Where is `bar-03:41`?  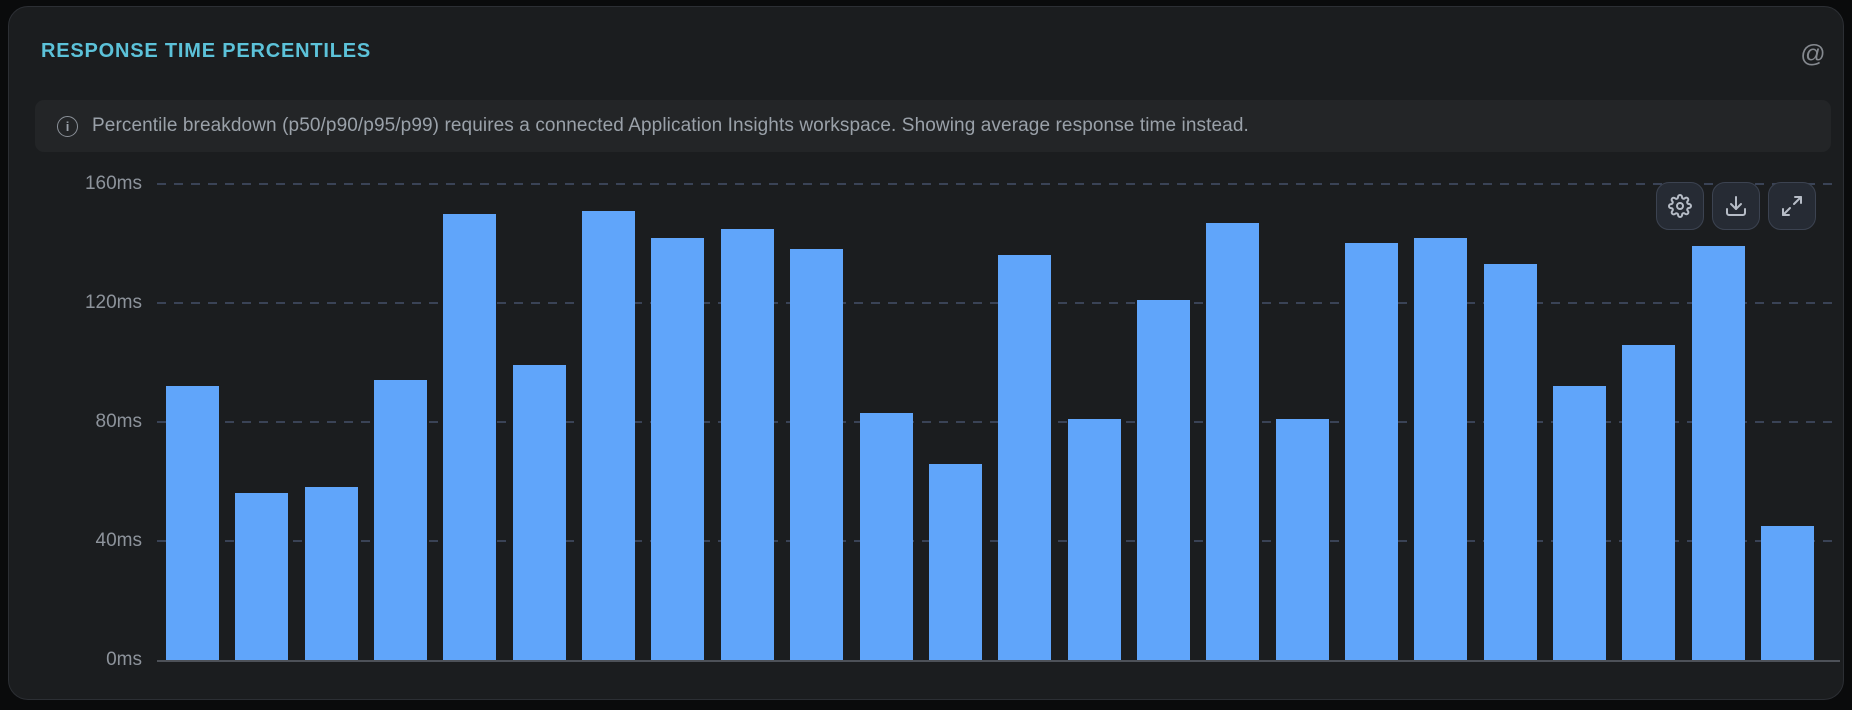 bar-03:41 is located at coordinates (331, 573).